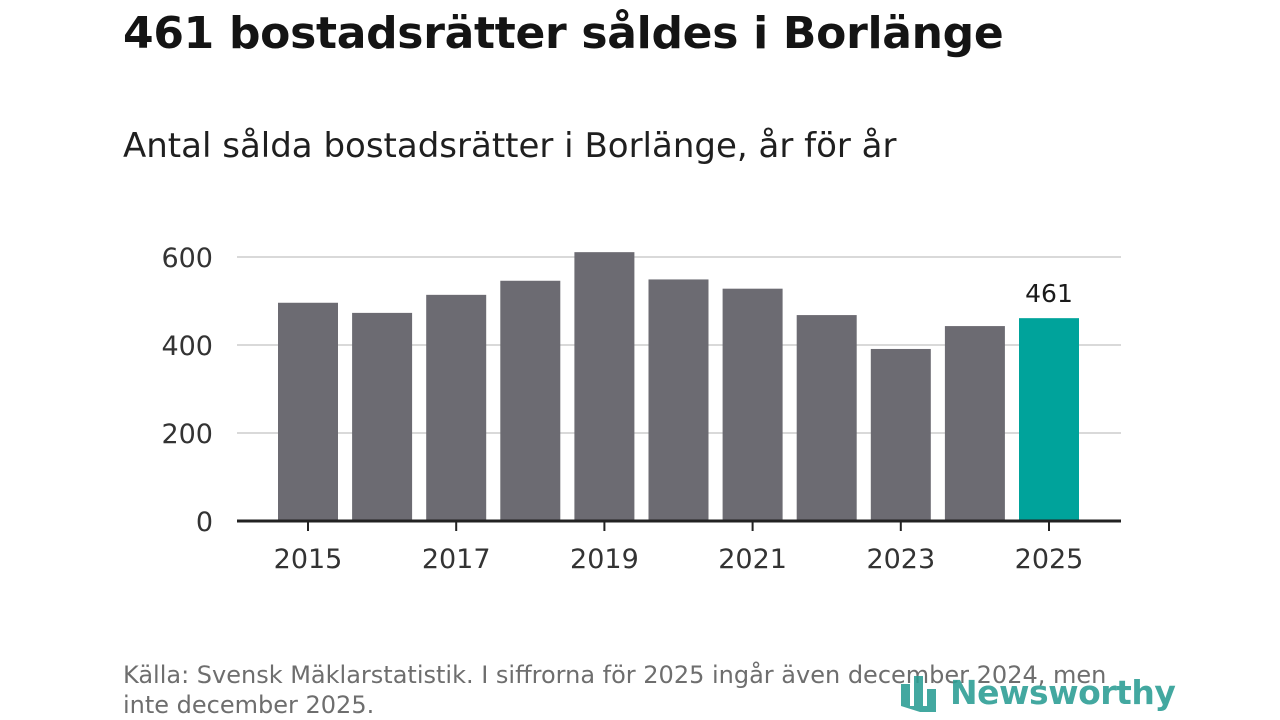  Describe the element at coordinates (974, 423) in the screenshot. I see `bar-2024` at that location.